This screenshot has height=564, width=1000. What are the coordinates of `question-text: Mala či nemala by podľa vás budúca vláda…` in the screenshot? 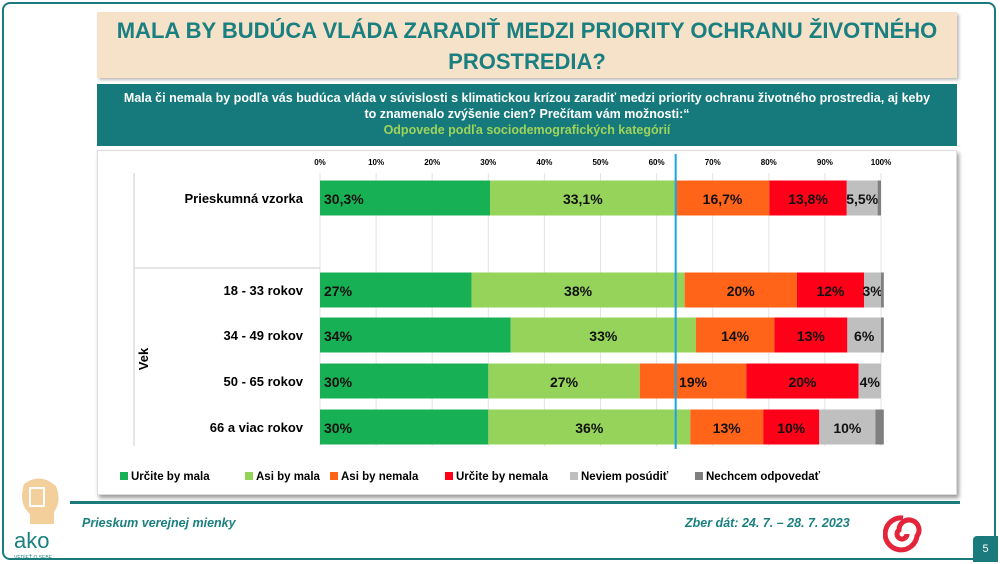 It's located at (527, 106).